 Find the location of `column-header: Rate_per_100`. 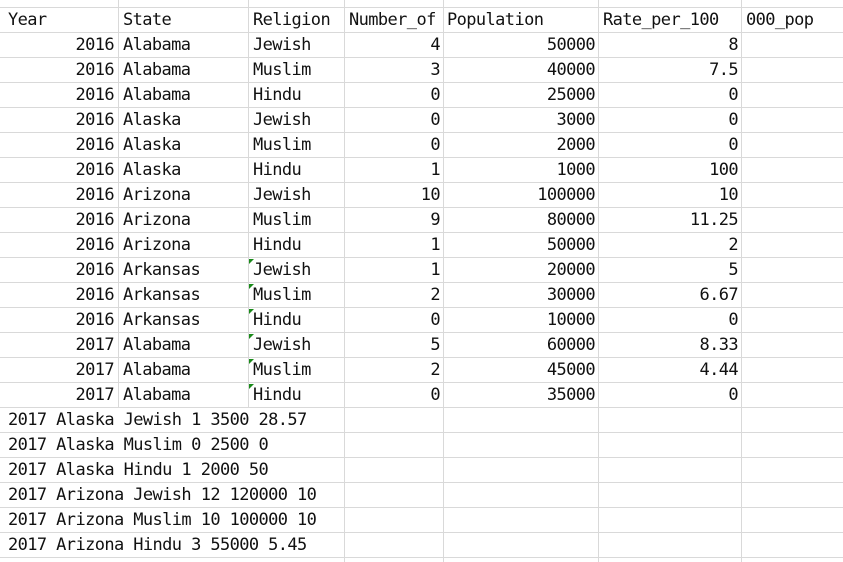

column-header: Rate_per_100 is located at coordinates (661, 20).